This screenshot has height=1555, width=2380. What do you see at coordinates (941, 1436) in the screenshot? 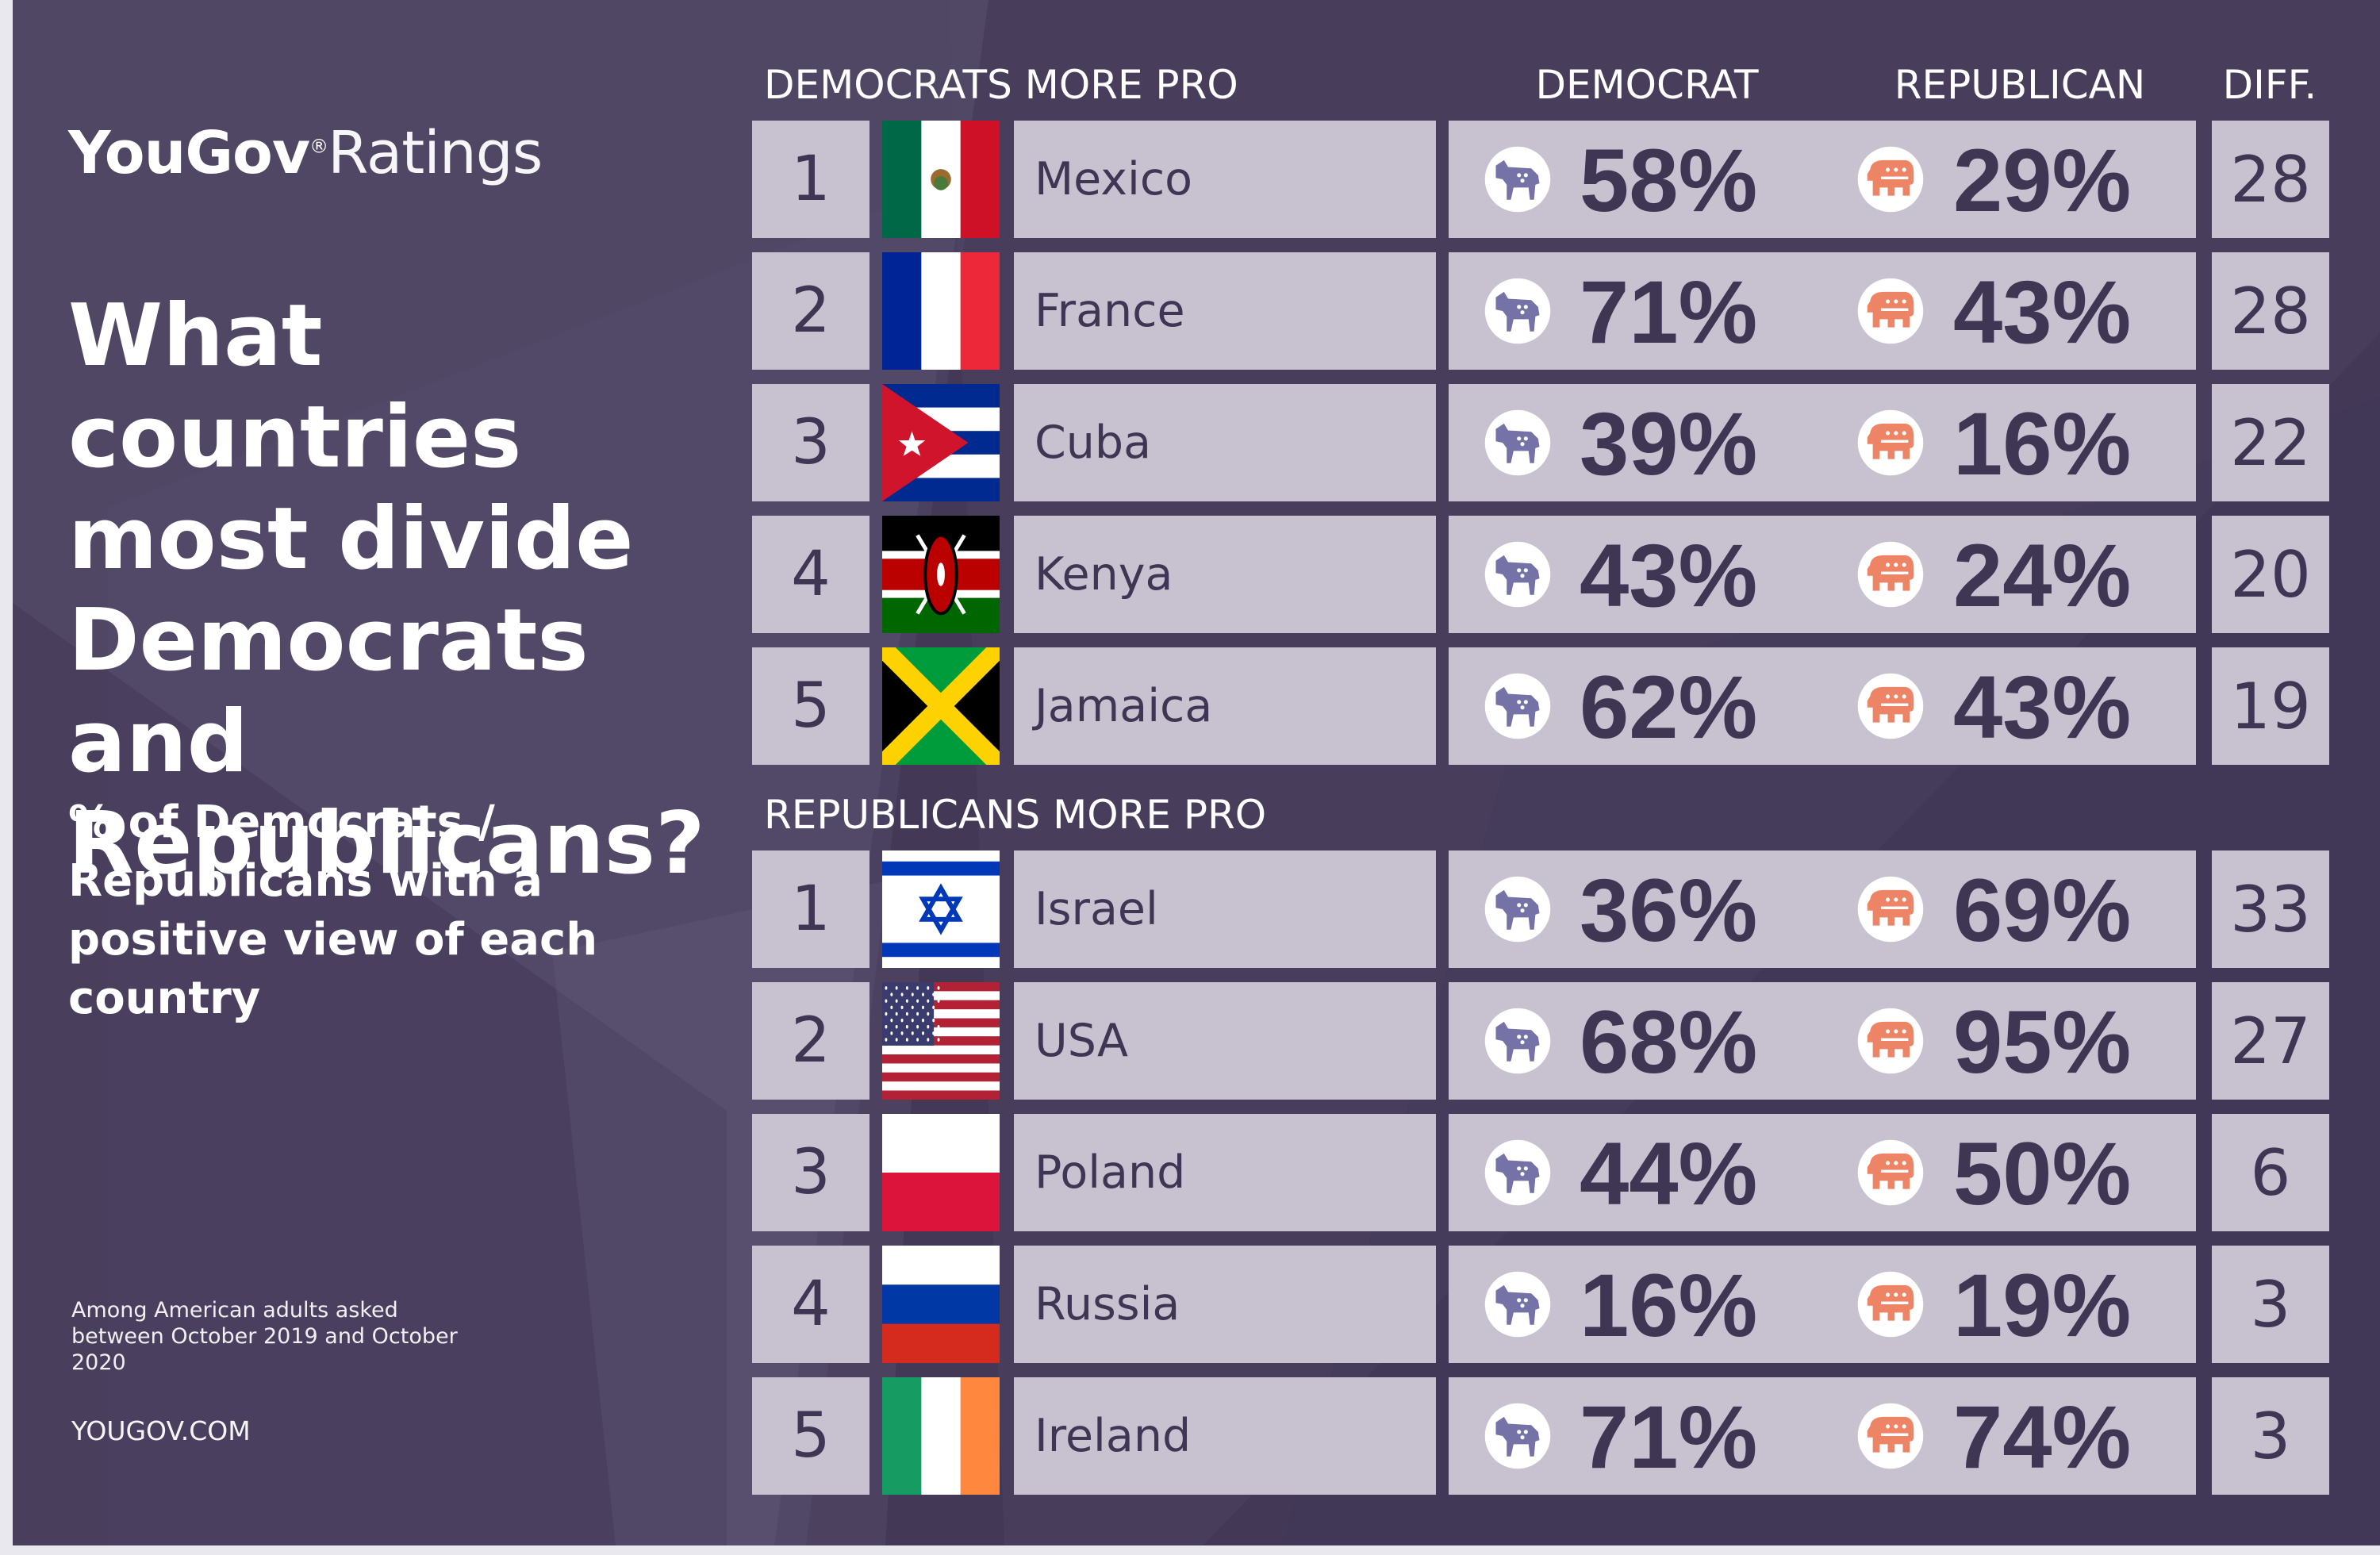
I see `ireland-flag-icon` at bounding box center [941, 1436].